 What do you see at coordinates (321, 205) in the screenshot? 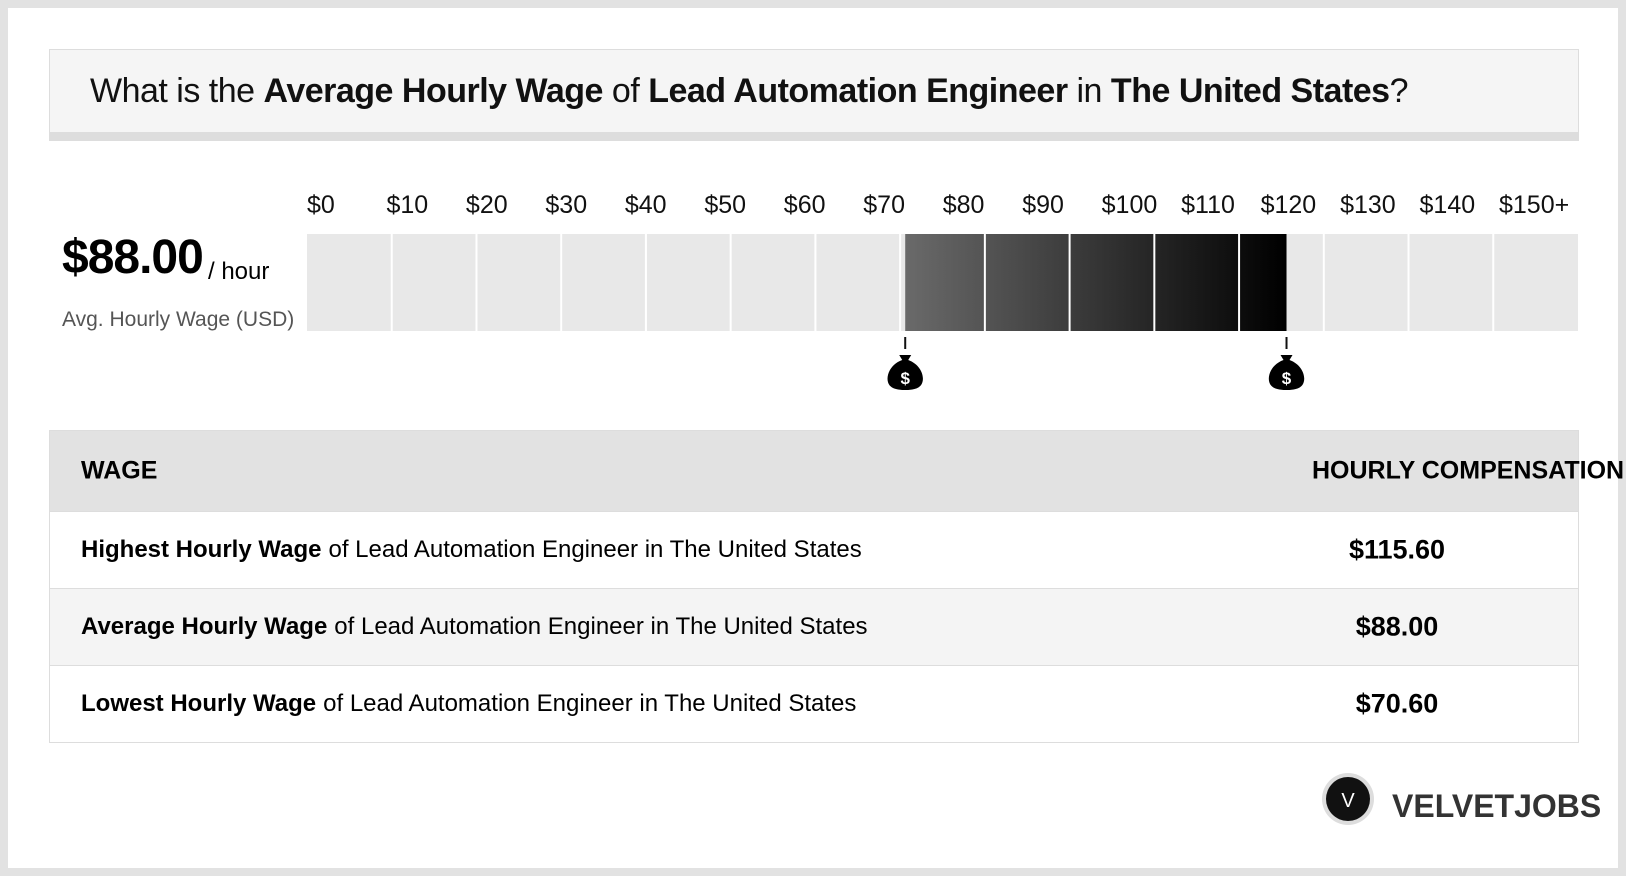
I see `x-tick-label: $0` at bounding box center [321, 205].